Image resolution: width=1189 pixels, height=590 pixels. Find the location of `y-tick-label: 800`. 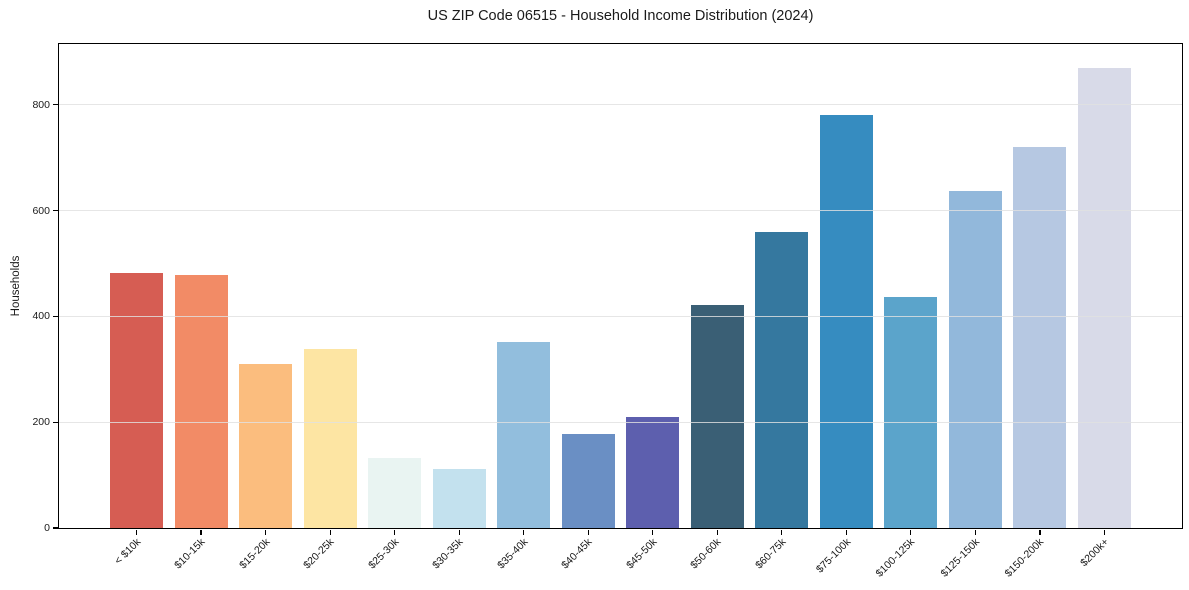

y-tick-label: 800 is located at coordinates (41, 104).